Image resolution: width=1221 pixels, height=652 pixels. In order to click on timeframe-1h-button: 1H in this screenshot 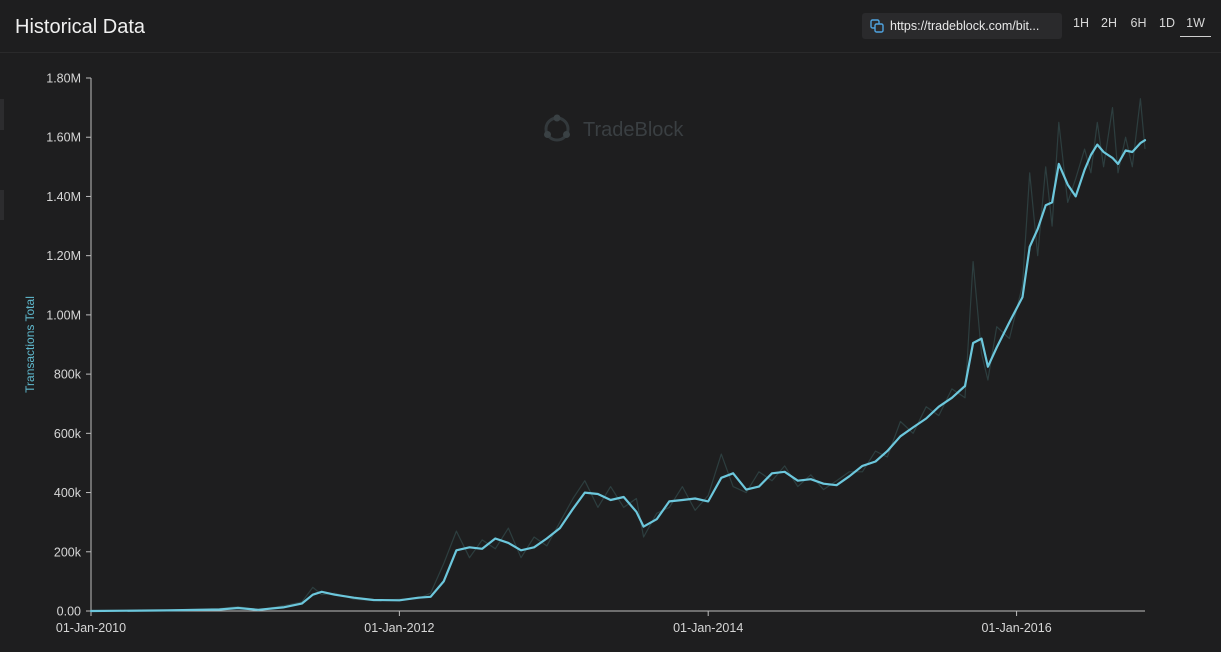, I will do `click(1081, 23)`.